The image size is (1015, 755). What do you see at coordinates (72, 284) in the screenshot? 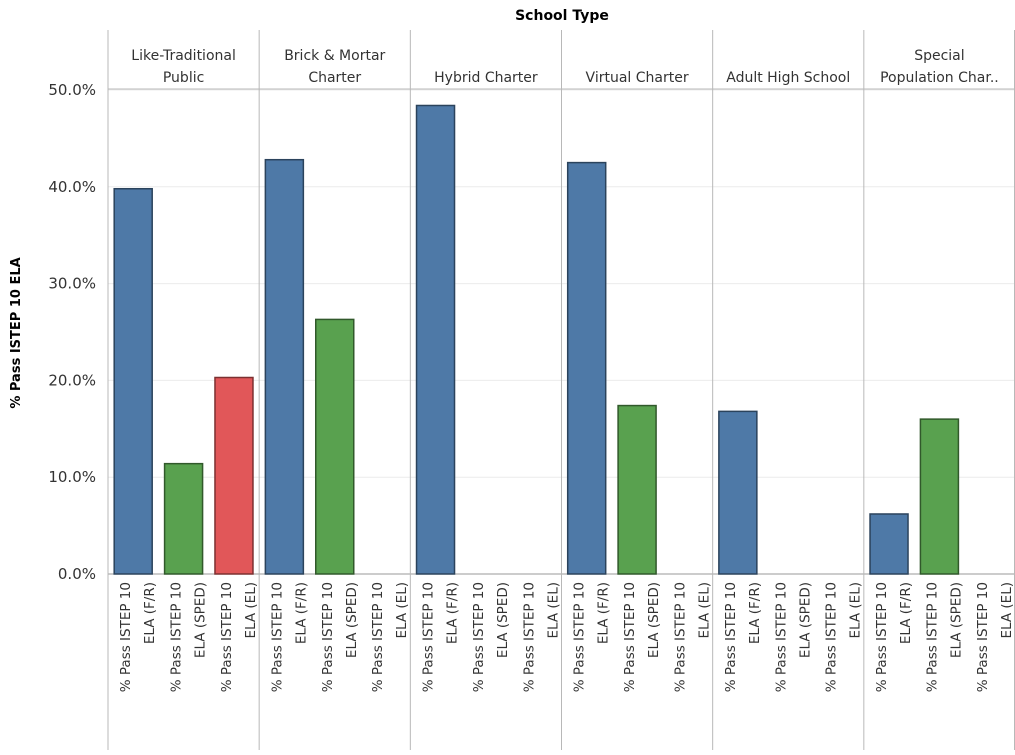
I see `y-tick-label: 30.0%` at bounding box center [72, 284].